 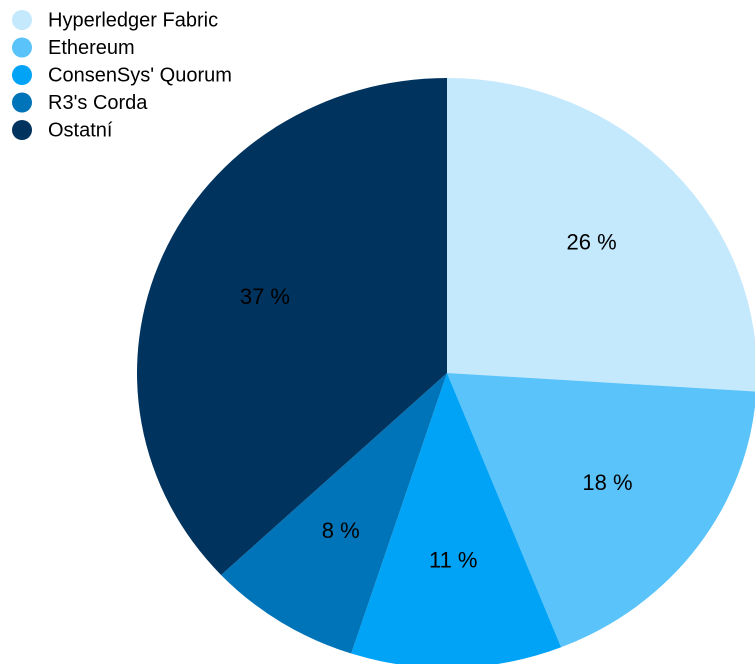 What do you see at coordinates (341, 530) in the screenshot?
I see `value-label: 8 %` at bounding box center [341, 530].